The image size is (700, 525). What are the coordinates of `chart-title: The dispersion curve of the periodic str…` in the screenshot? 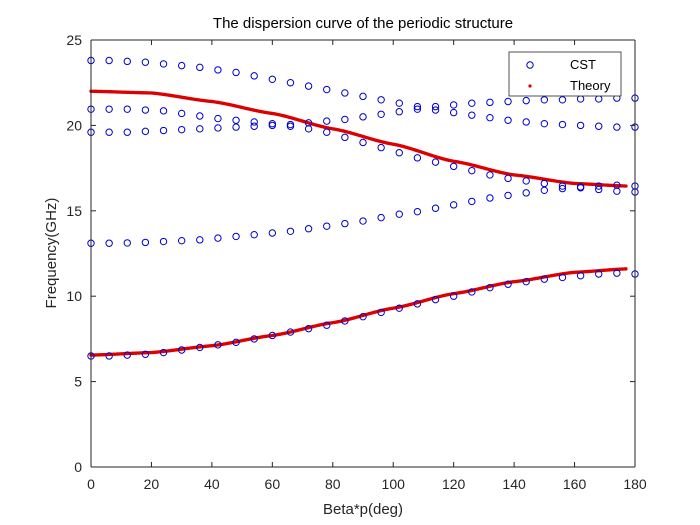 It's located at (363, 23).